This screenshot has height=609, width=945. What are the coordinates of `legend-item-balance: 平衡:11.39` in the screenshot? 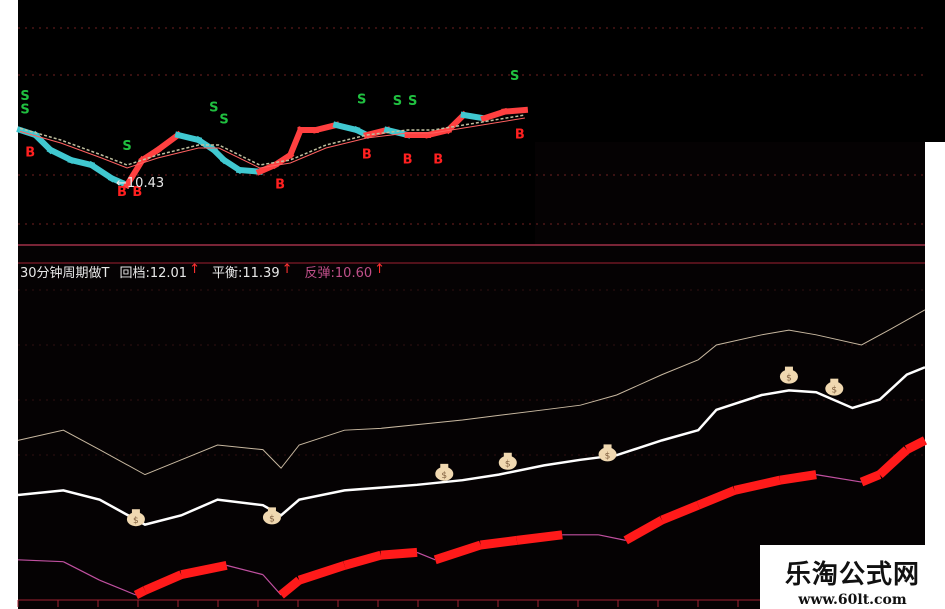 It's located at (246, 273).